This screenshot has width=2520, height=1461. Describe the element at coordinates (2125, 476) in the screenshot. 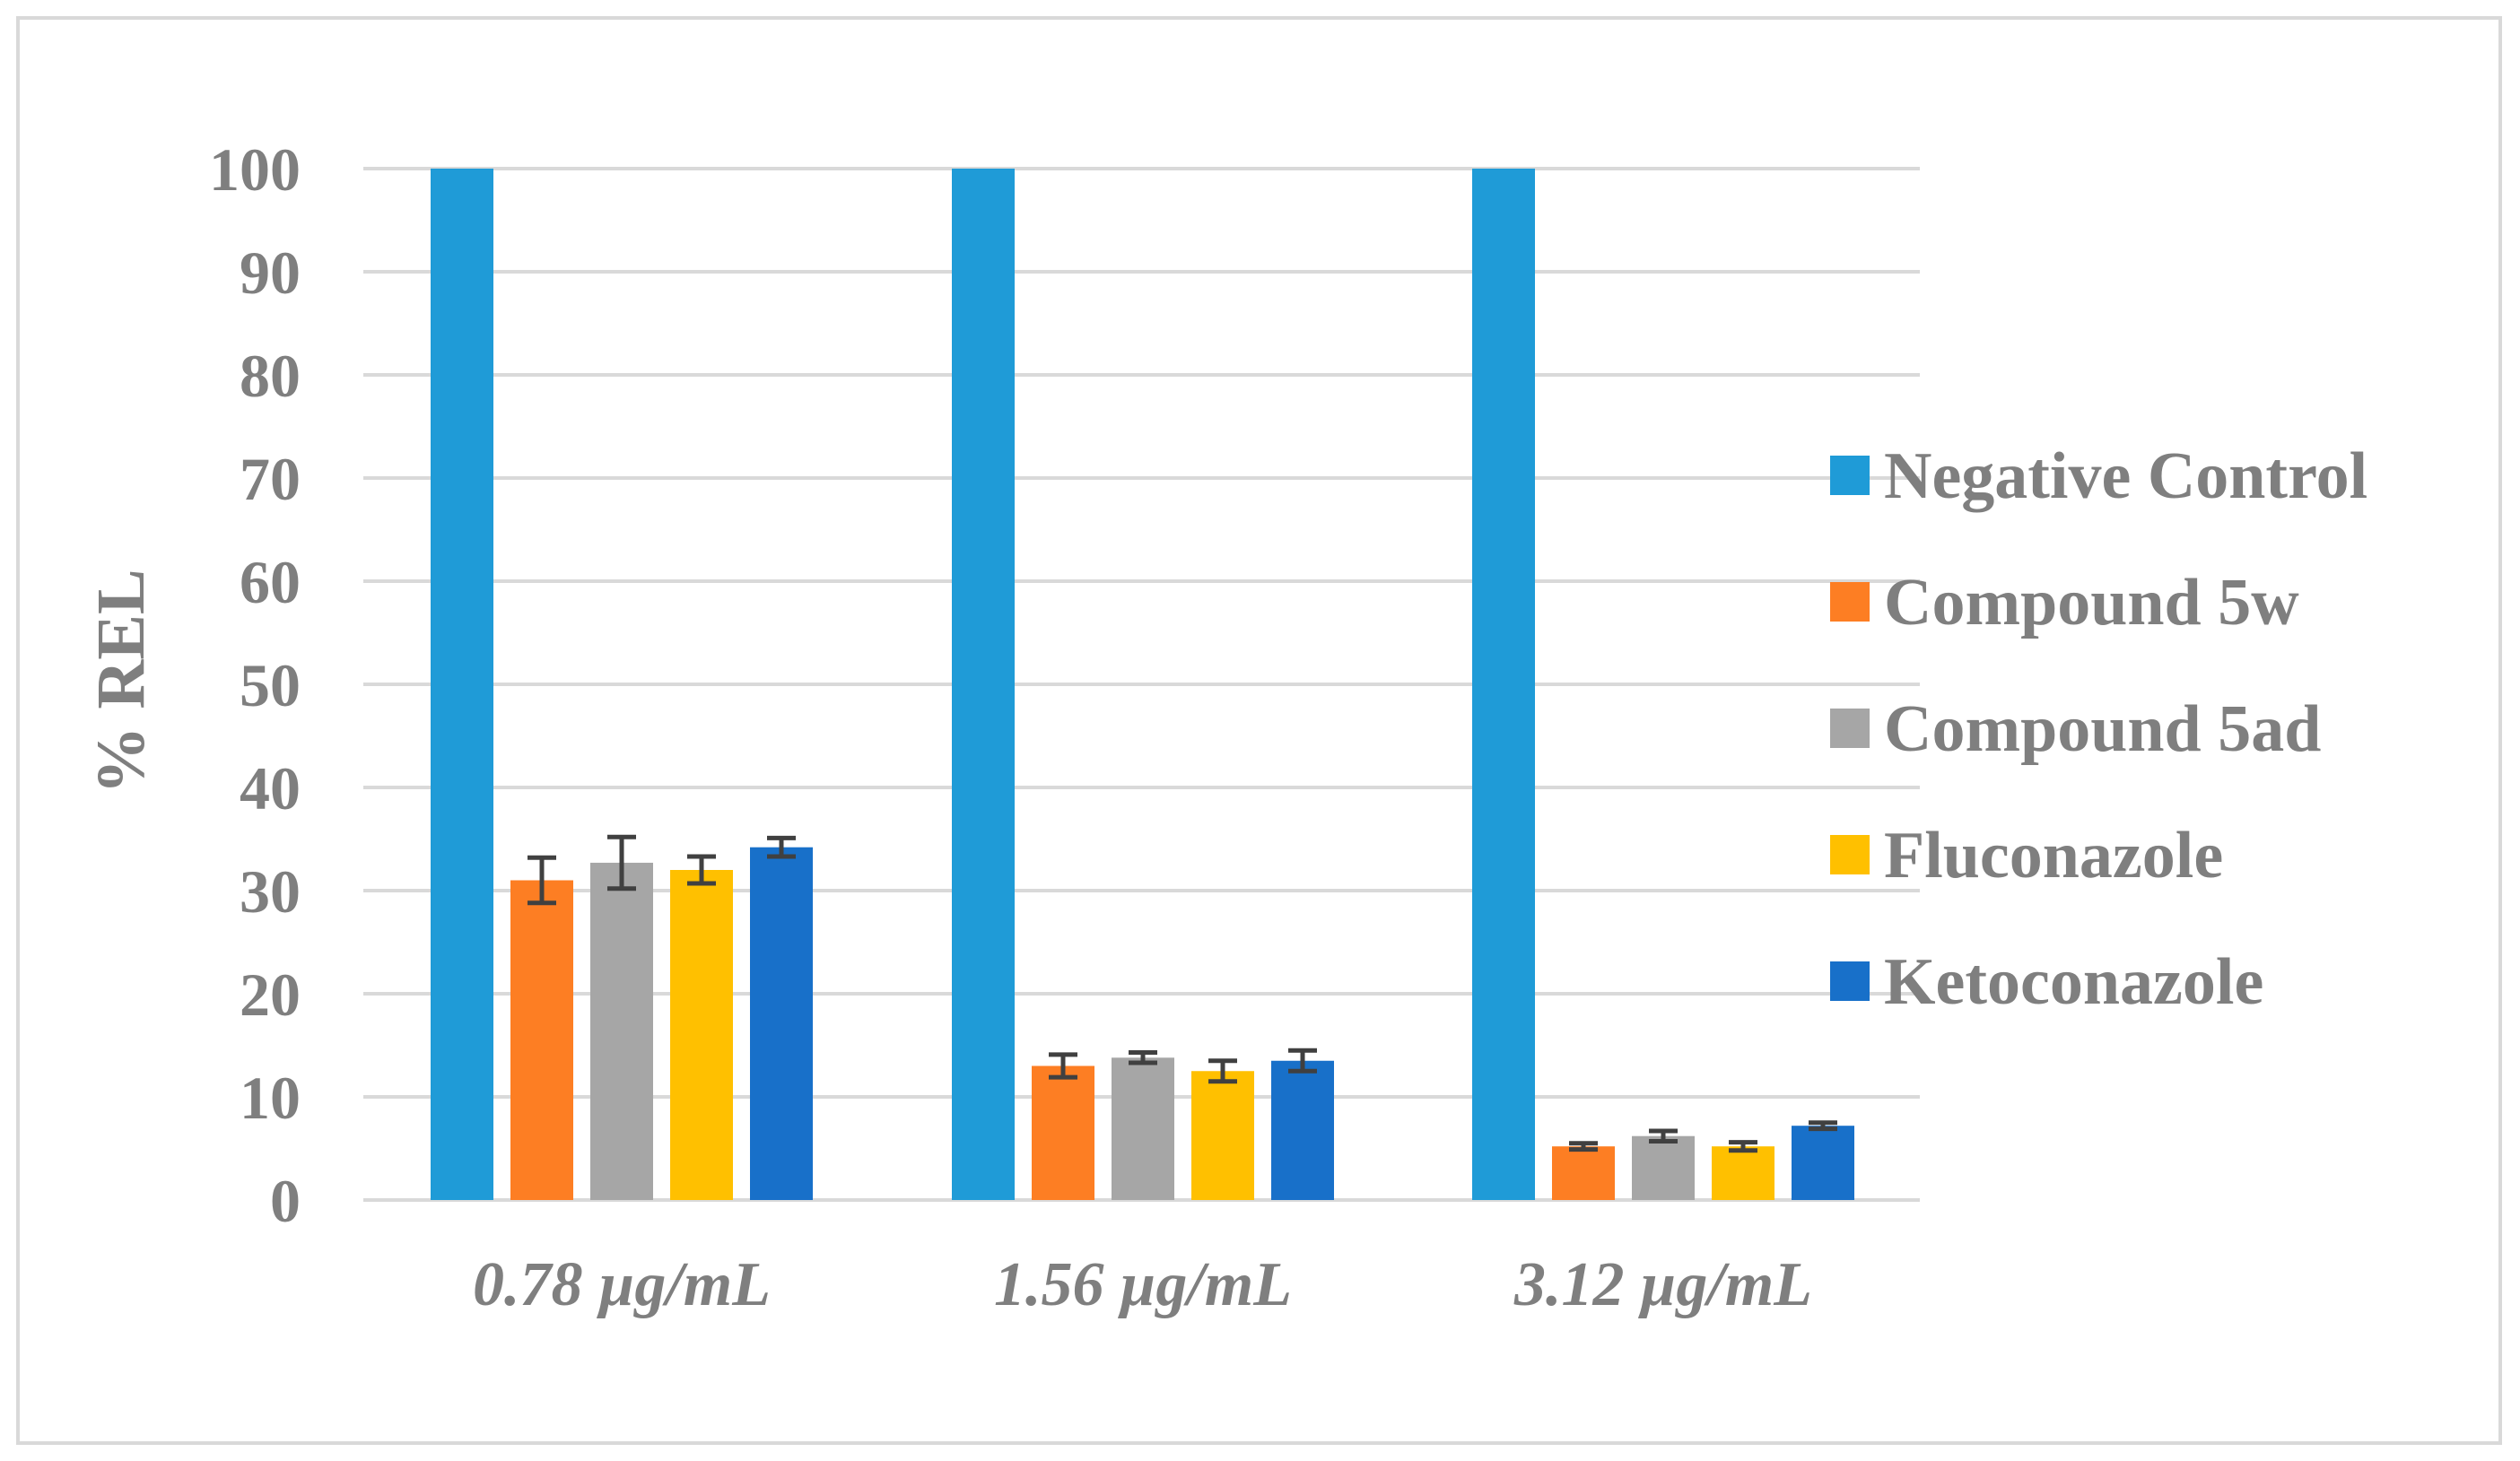

I see `legend-label: Negative Control` at that location.